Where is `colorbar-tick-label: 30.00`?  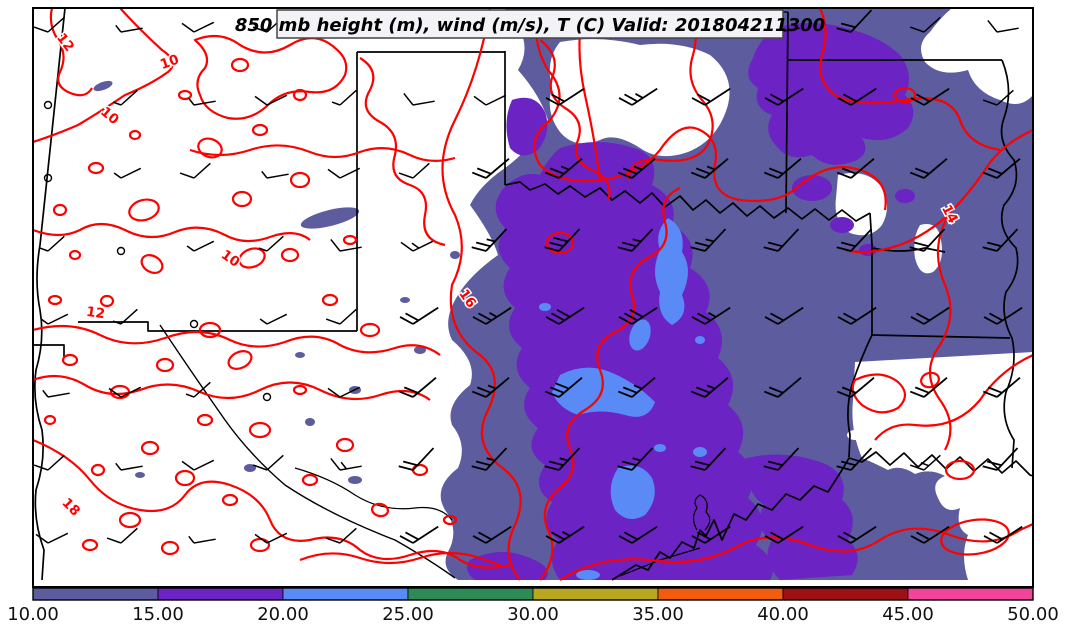 colorbar-tick-label: 30.00 is located at coordinates (533, 614).